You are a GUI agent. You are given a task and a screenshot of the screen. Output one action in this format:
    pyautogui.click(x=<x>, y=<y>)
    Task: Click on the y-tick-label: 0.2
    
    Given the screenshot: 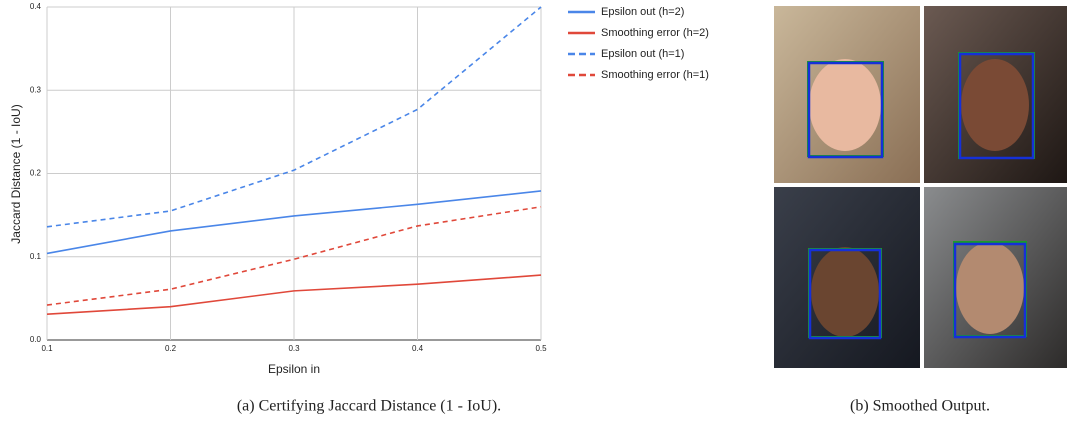 What is the action you would take?
    pyautogui.click(x=36, y=173)
    